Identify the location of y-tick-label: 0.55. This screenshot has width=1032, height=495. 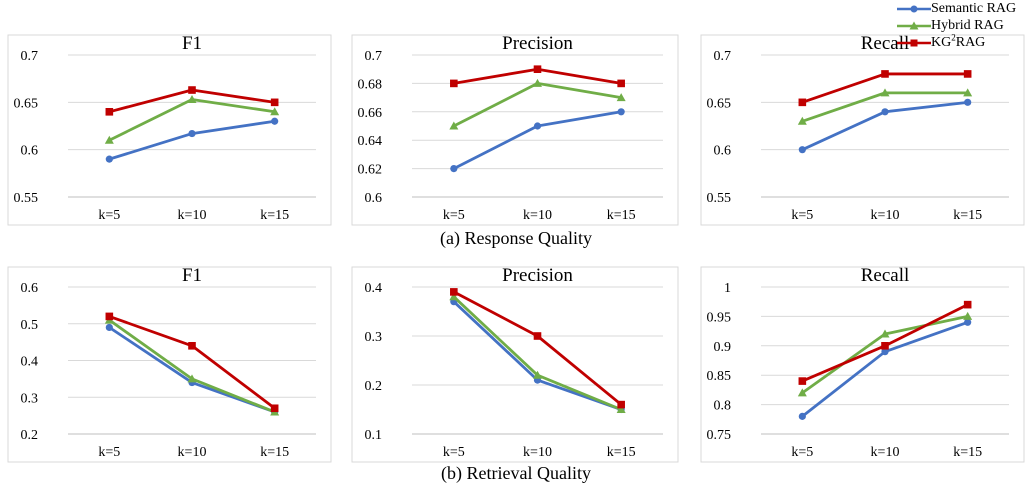
(719, 198).